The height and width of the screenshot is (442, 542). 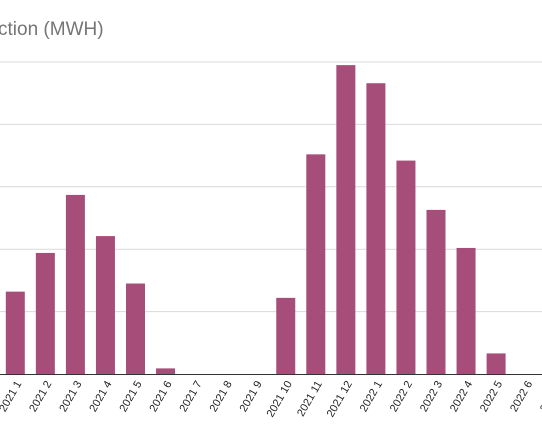 I want to click on x-tick-label: 2021 11, so click(x=310, y=399).